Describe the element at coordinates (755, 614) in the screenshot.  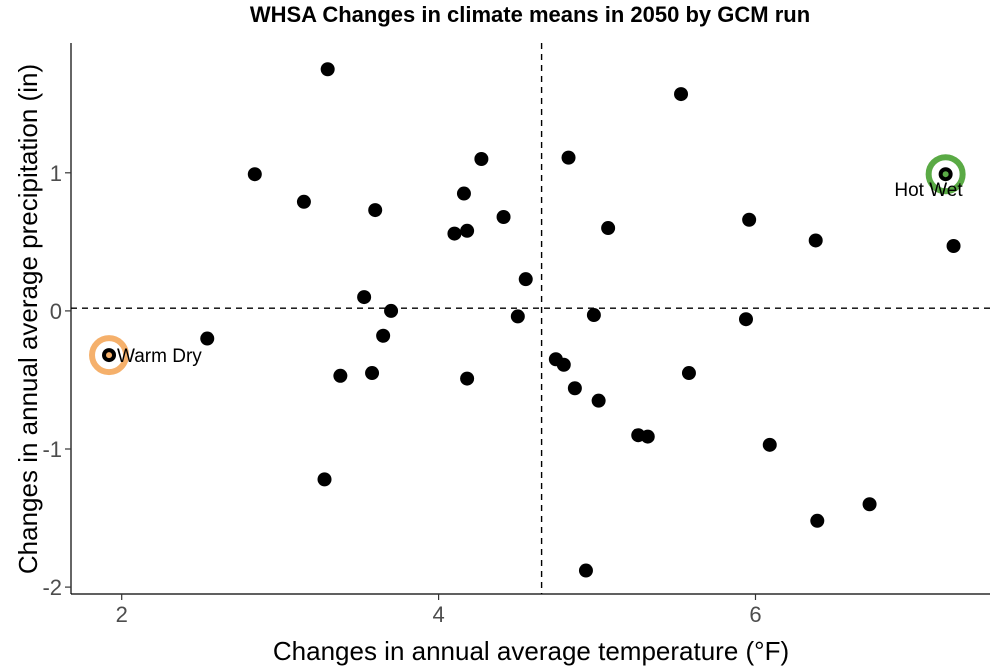
I see `x-tick-label: 6` at that location.